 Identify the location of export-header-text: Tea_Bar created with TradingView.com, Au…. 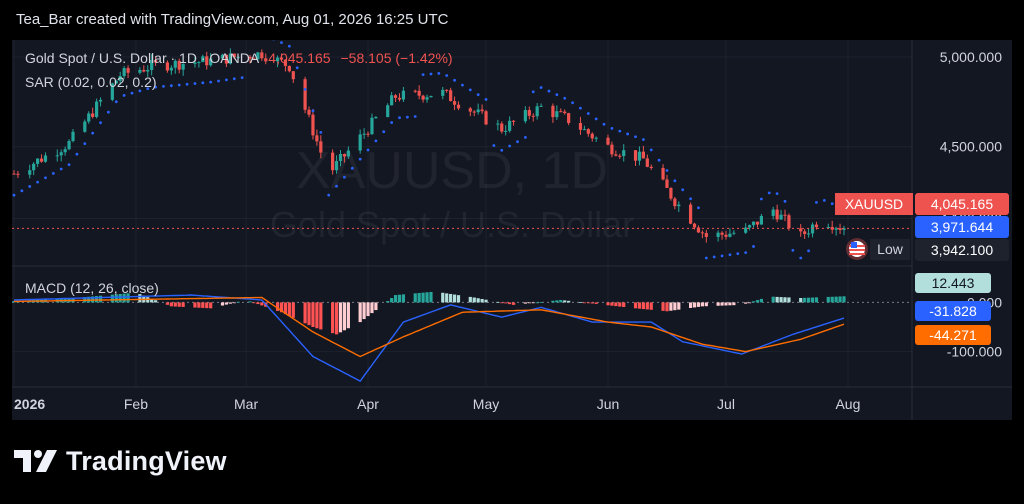
(232, 19).